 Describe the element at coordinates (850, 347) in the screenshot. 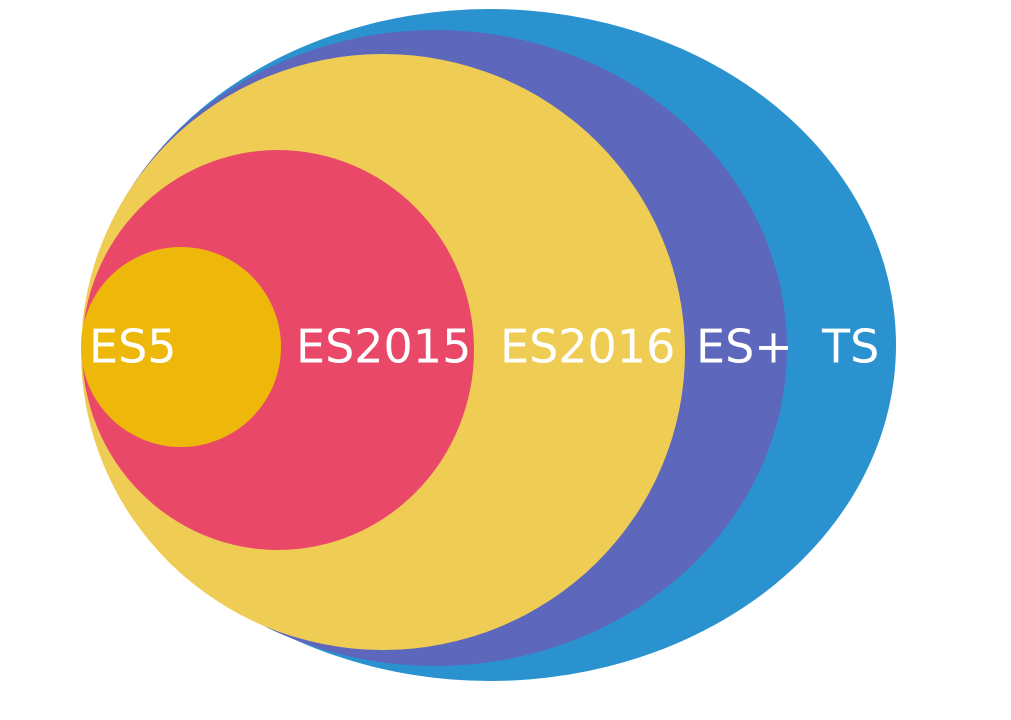

I see `label-ts: TS` at that location.